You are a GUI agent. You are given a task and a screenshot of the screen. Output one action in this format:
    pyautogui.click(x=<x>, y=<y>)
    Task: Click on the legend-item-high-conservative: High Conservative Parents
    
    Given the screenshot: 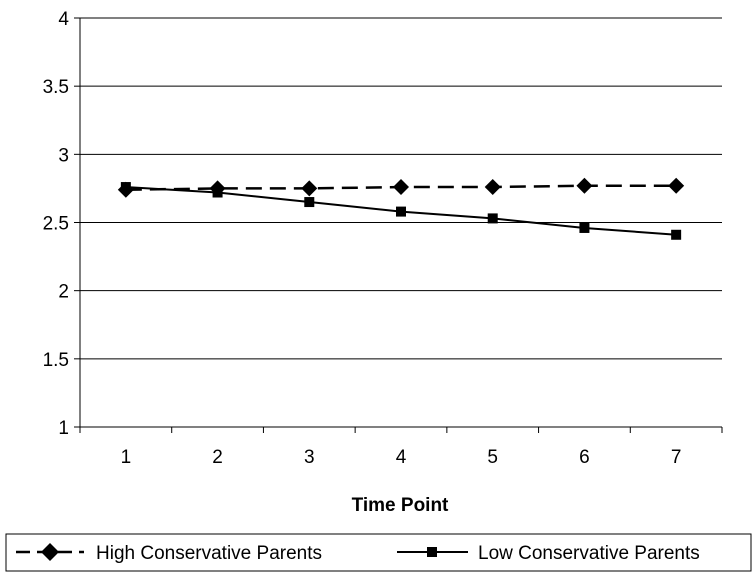 What is the action you would take?
    pyautogui.click(x=169, y=553)
    